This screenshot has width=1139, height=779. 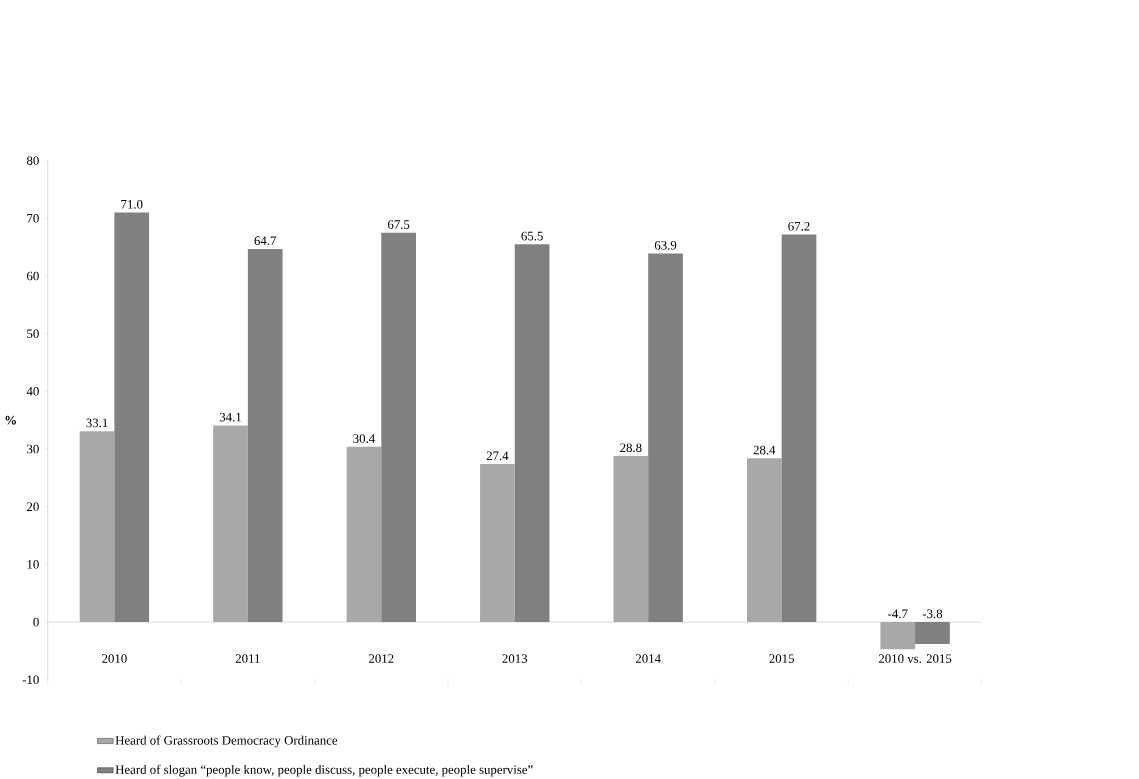 What do you see at coordinates (515, 658) in the screenshot?
I see `x-tick-label: 2013` at bounding box center [515, 658].